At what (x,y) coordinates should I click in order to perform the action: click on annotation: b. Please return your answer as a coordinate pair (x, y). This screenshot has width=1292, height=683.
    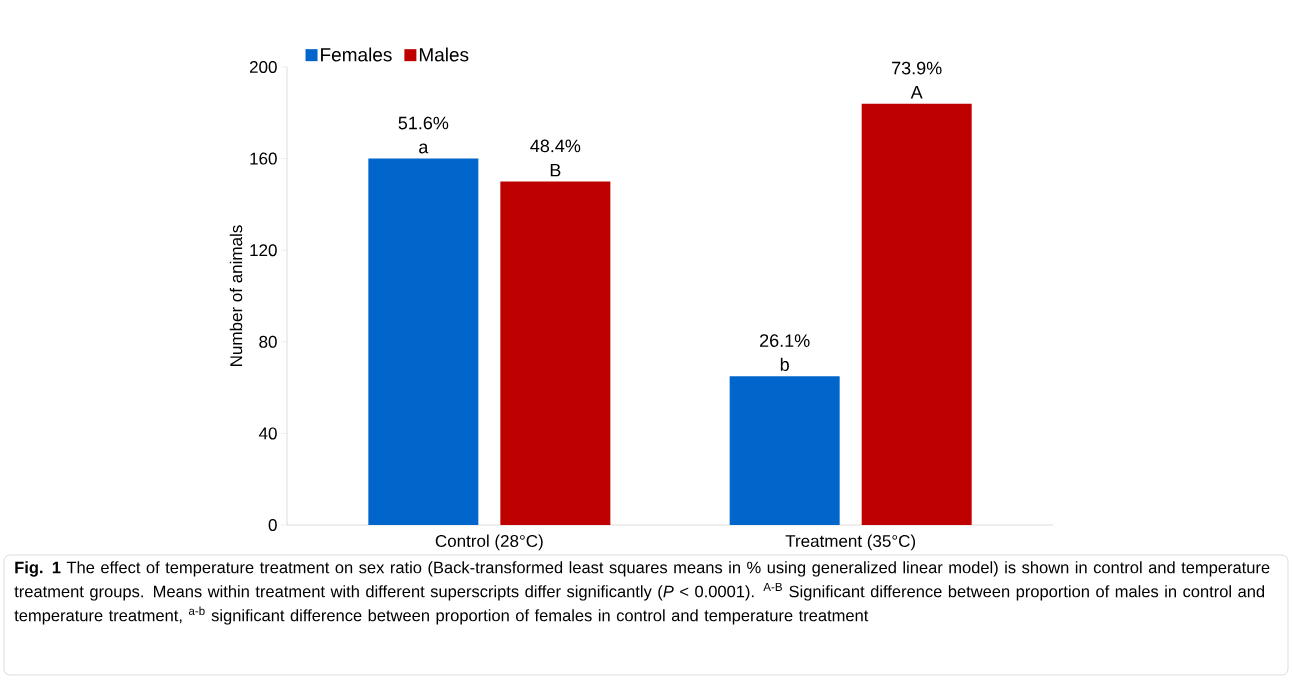
    Looking at the image, I should click on (784, 364).